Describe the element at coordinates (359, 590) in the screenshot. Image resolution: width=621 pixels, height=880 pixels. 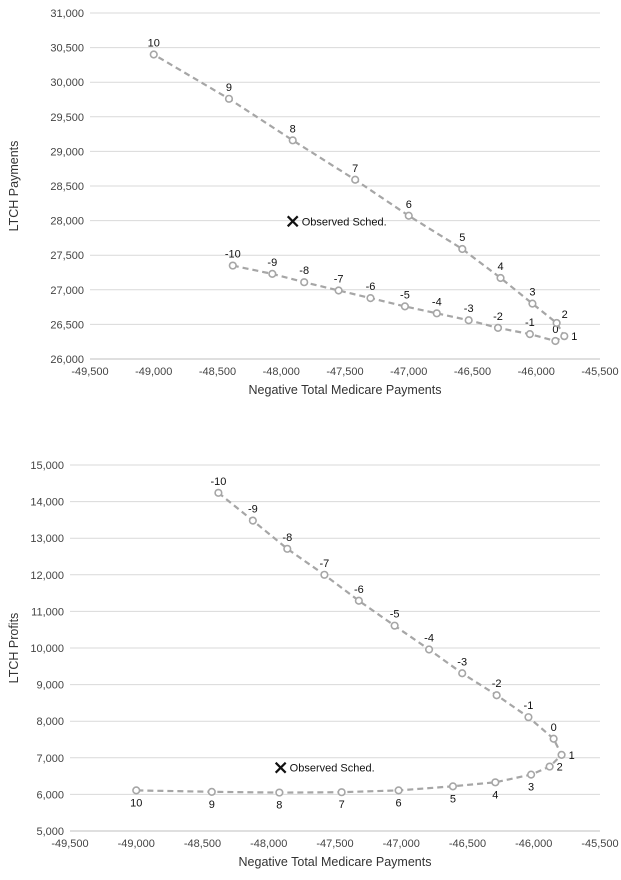
I see `data-label: -6` at that location.